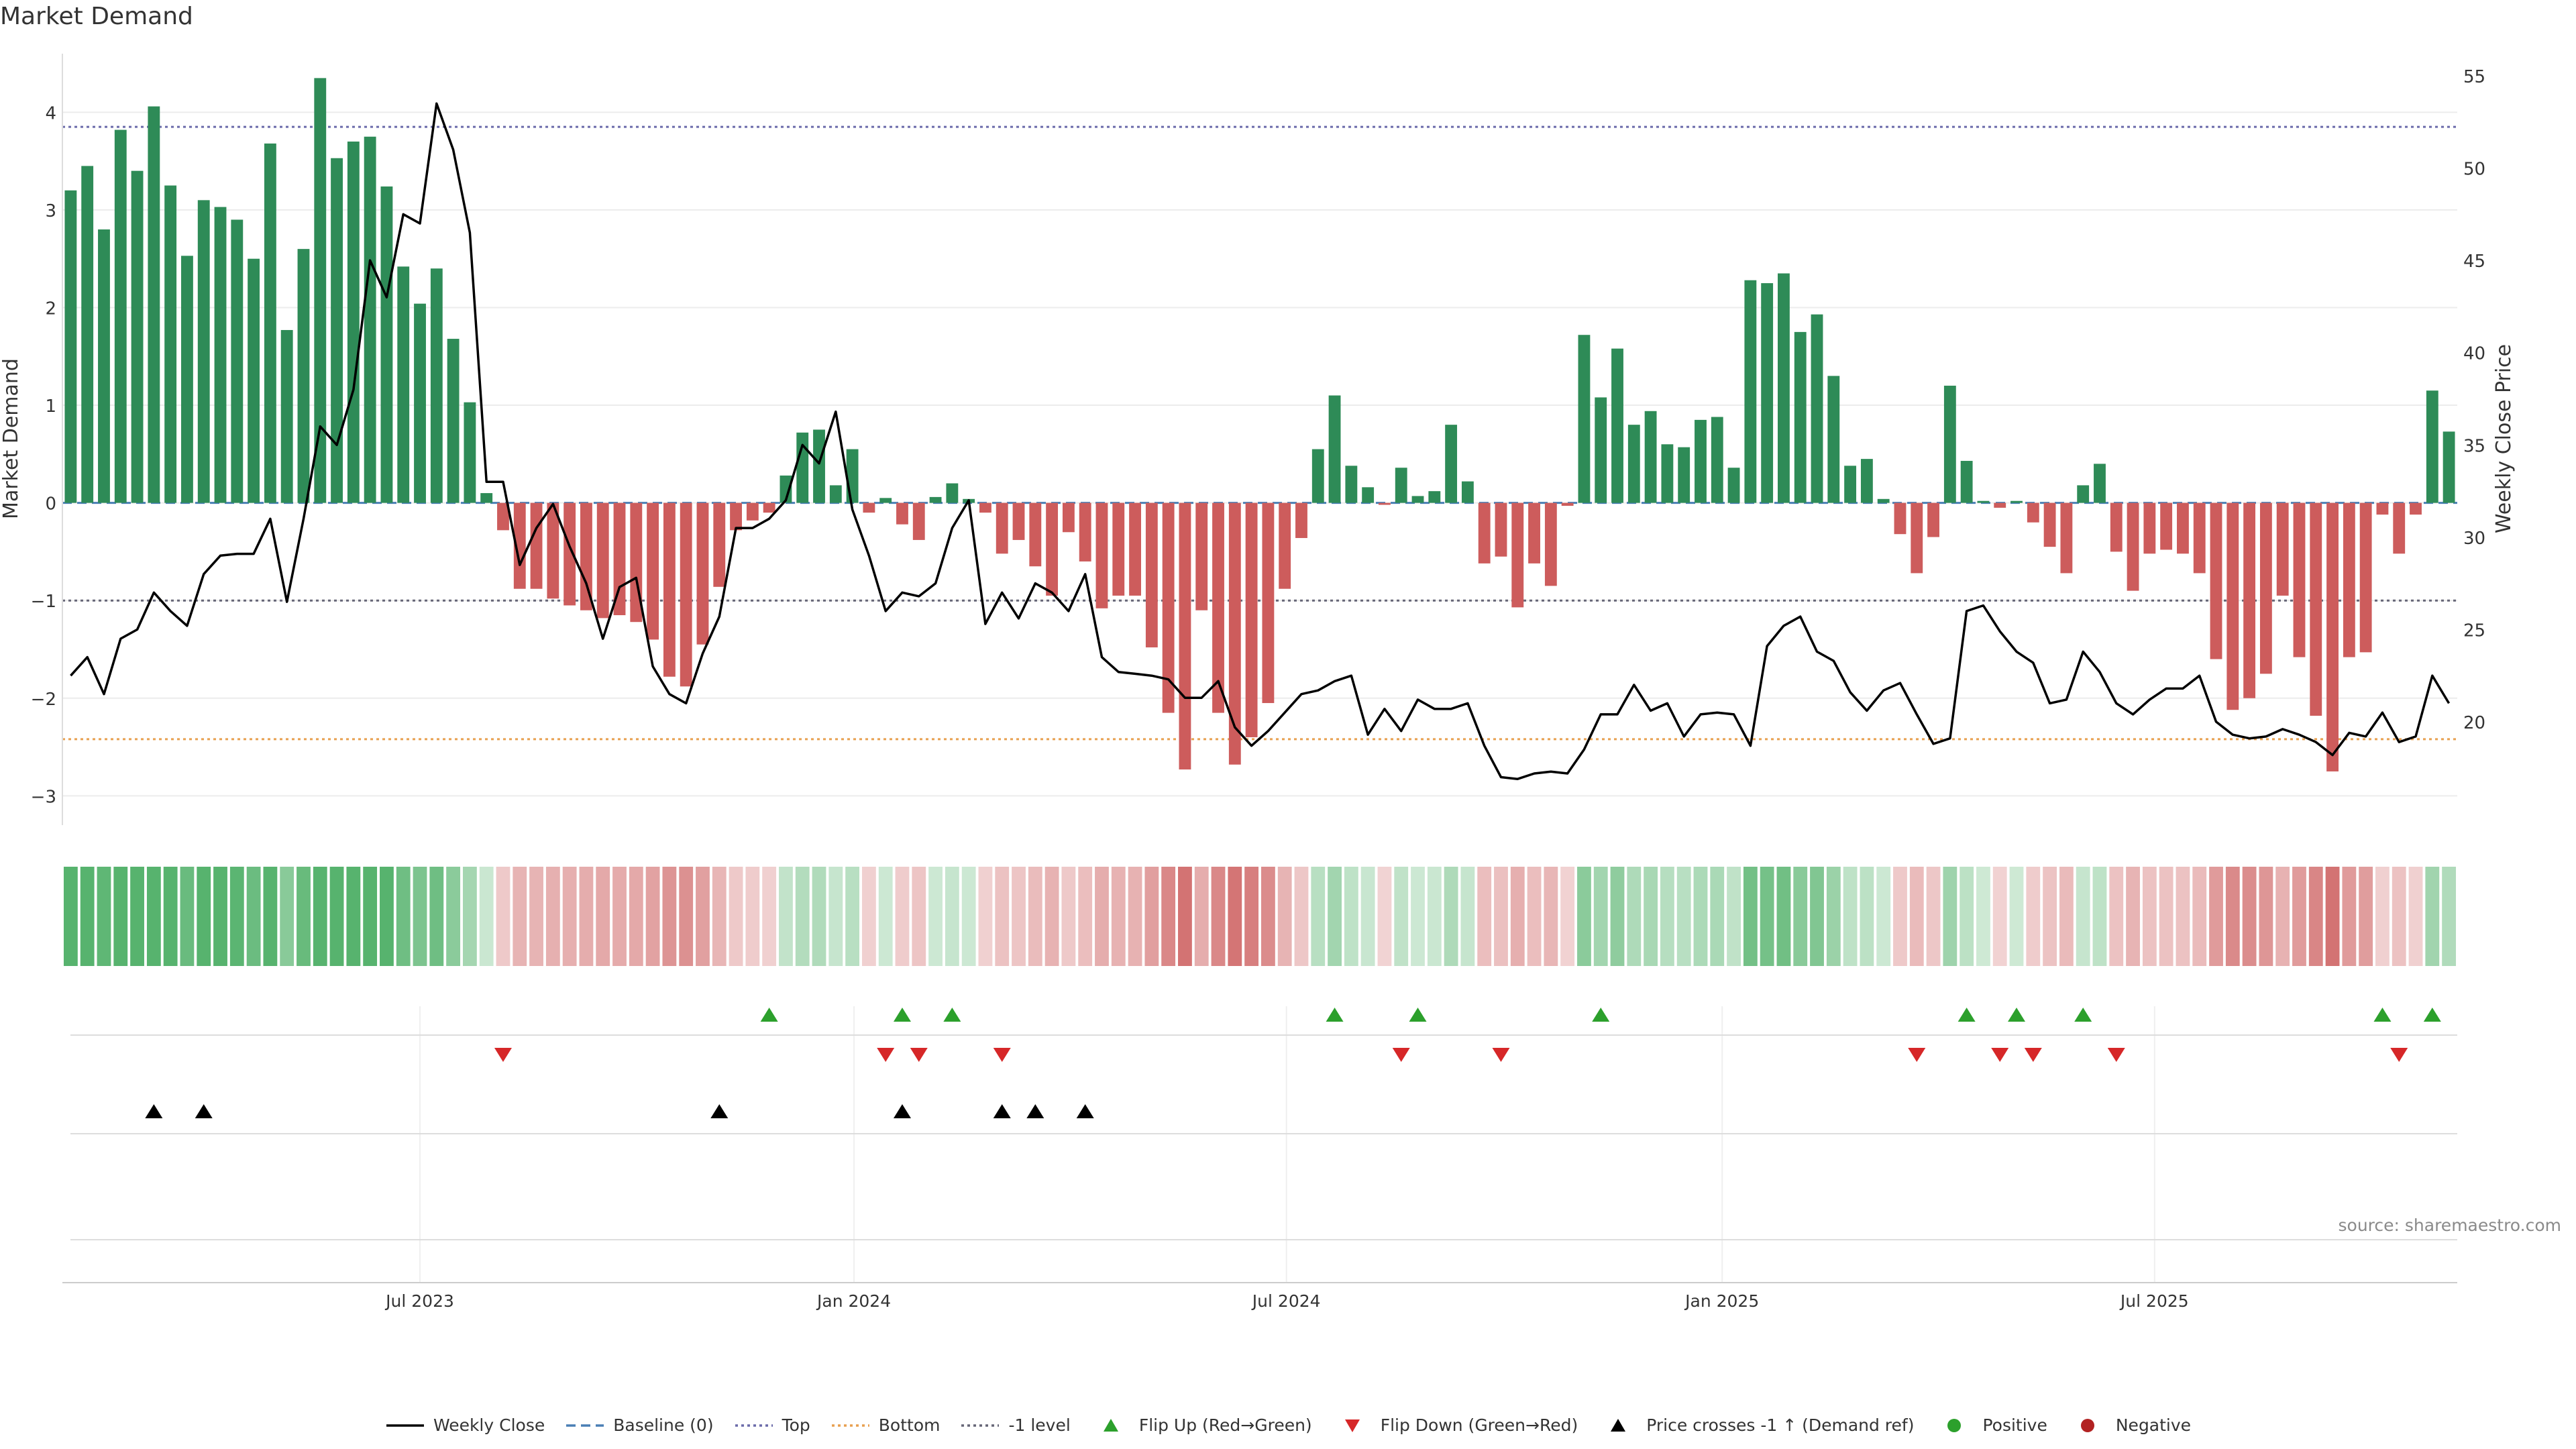 The width and height of the screenshot is (2576, 1449). Describe the element at coordinates (2014, 1425) in the screenshot. I see `legend-label: Positive` at that location.